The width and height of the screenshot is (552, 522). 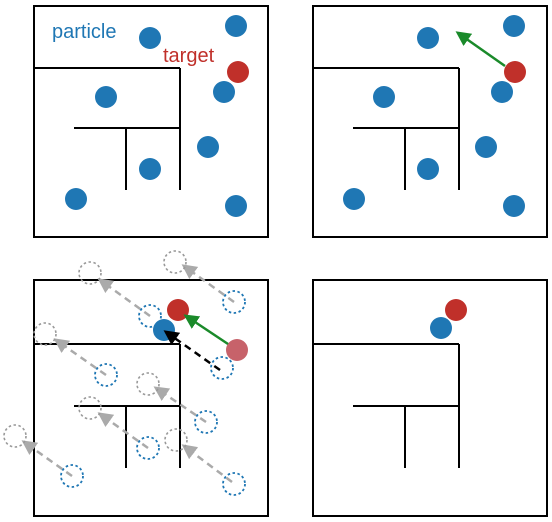 I want to click on particle-motion-arrow, so click(x=192, y=351).